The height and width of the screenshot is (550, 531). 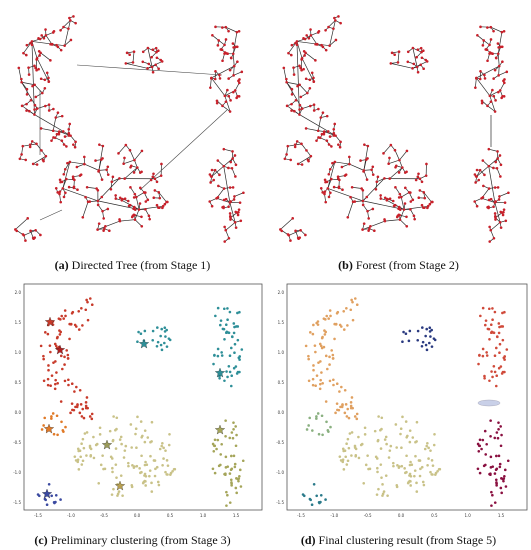 What do you see at coordinates (281, 412) in the screenshot?
I see `y-tick-label: 0.0` at bounding box center [281, 412].